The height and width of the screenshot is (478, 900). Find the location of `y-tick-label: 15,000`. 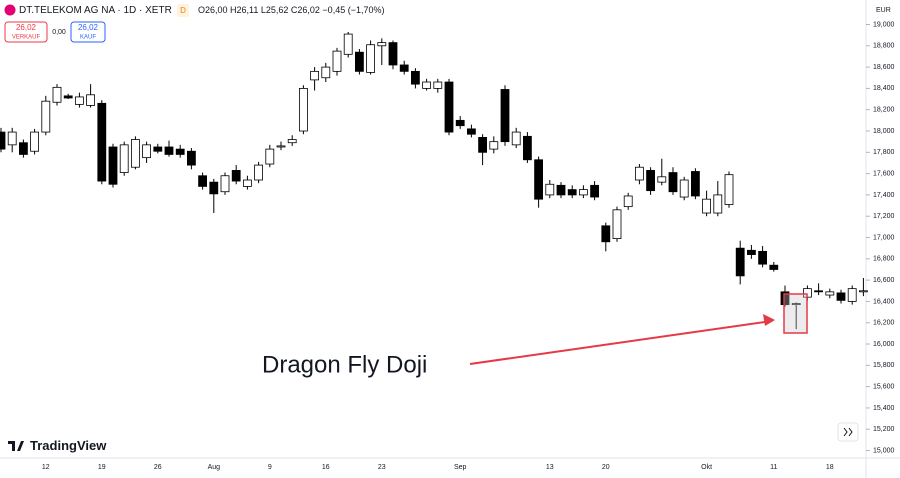

y-tick-label: 15,000 is located at coordinates (884, 450).